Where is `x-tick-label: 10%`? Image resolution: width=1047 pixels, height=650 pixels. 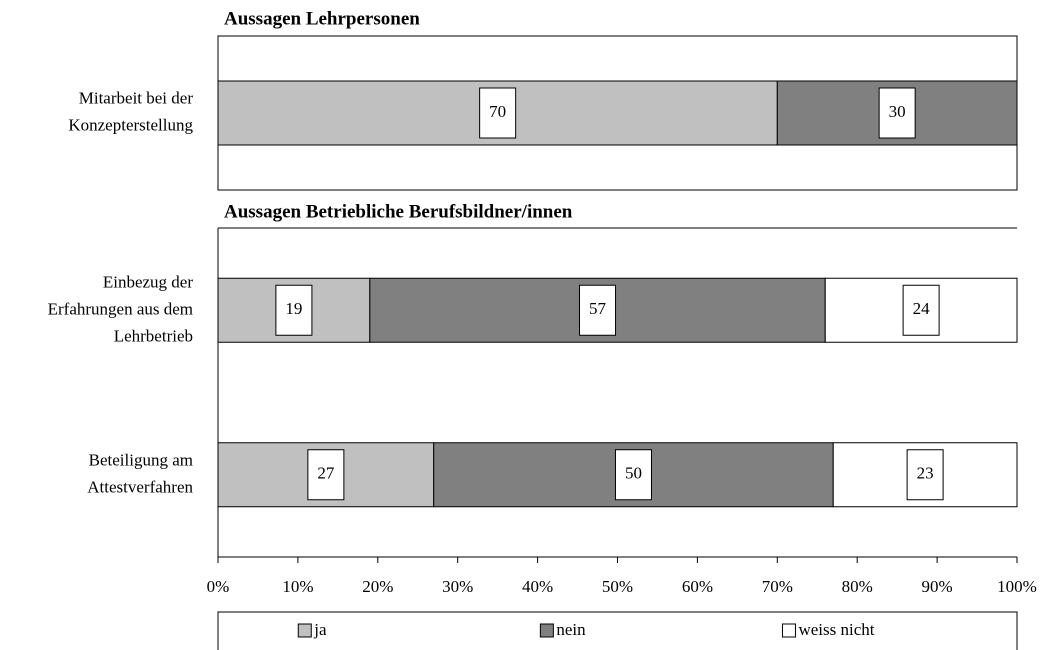 x-tick-label: 10% is located at coordinates (297, 586).